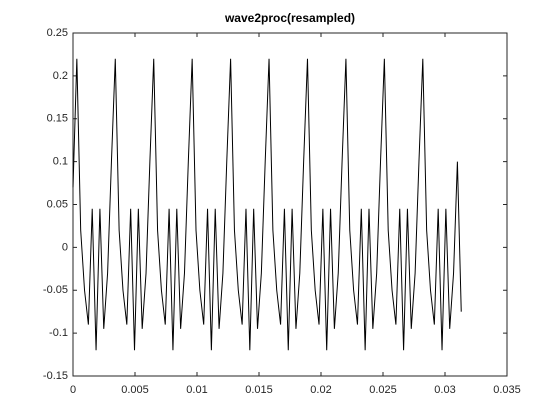  What do you see at coordinates (444, 390) in the screenshot?
I see `x-tick-label: 0.03` at bounding box center [444, 390].